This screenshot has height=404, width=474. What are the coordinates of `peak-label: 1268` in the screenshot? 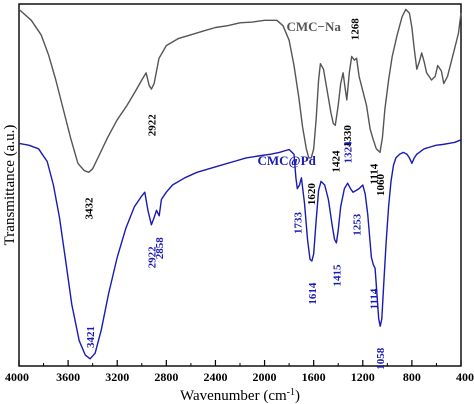 It's located at (355, 29).